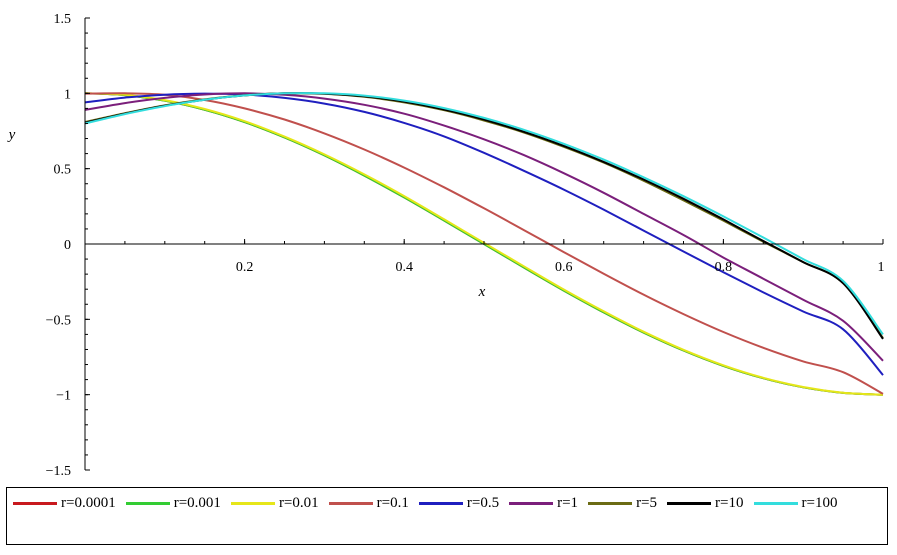 This screenshot has height=555, width=897. I want to click on x-tick-label: 0.2, so click(245, 267).